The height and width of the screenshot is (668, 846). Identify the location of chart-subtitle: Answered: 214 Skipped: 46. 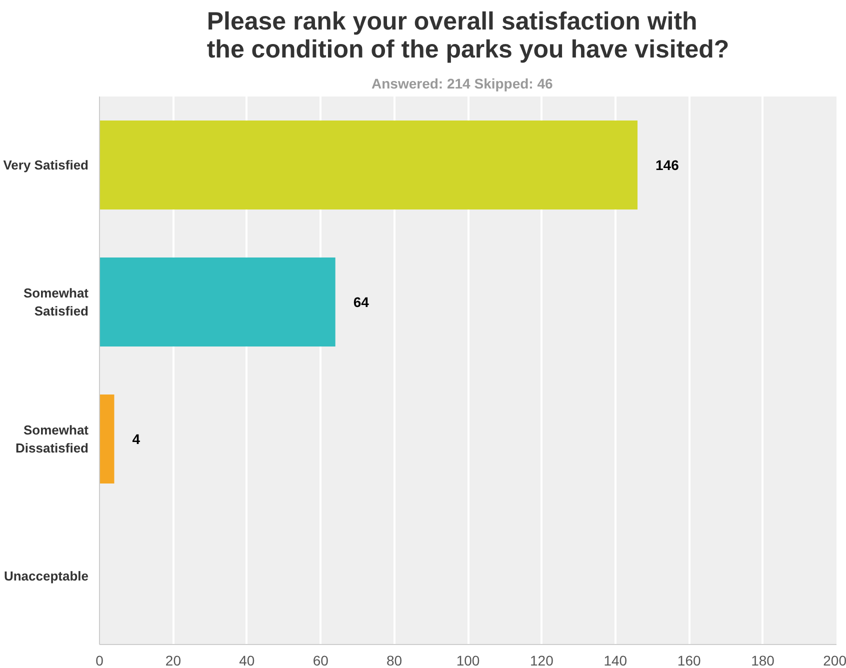
(463, 84).